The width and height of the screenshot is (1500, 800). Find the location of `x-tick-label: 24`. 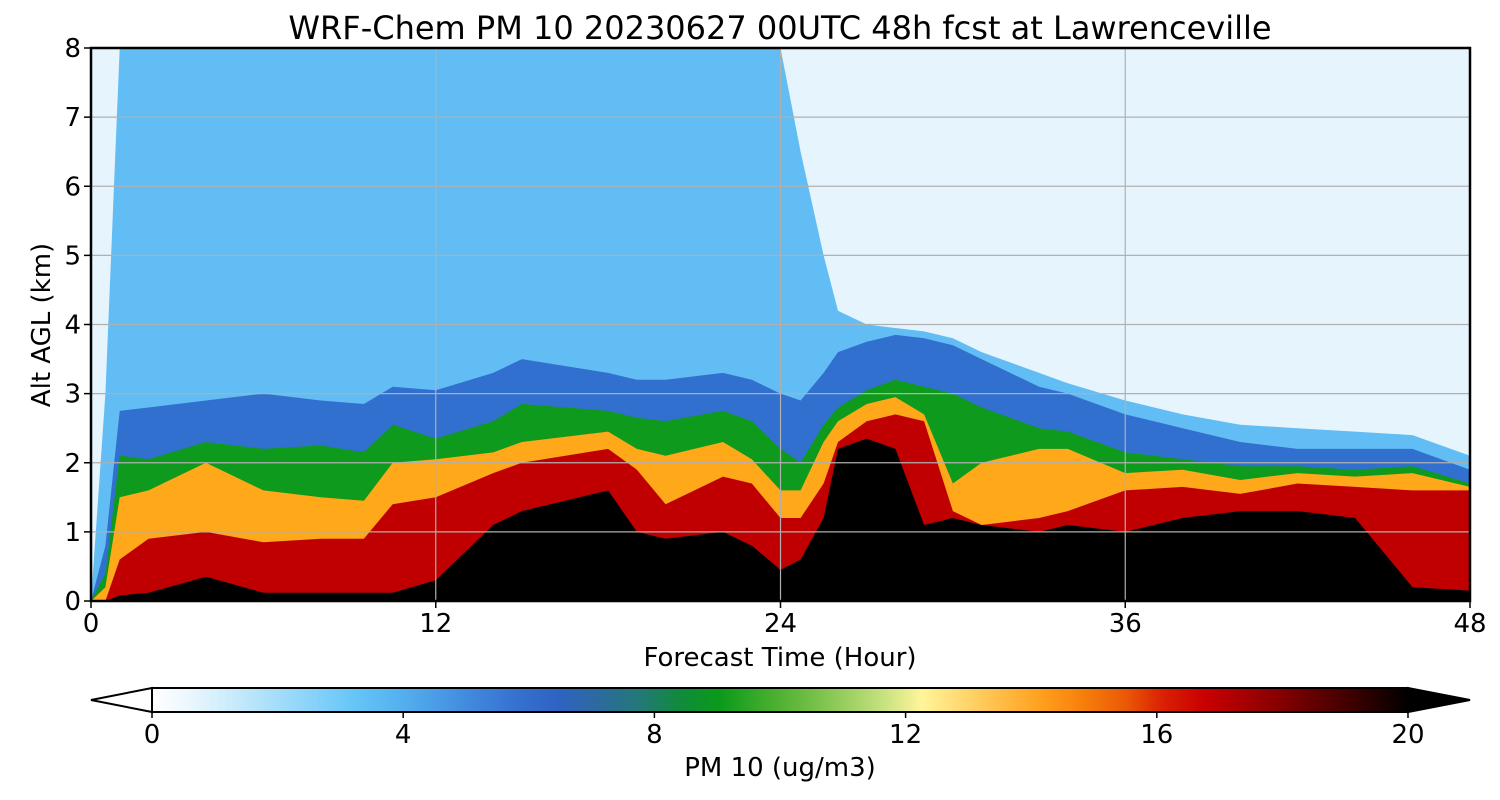

x-tick-label: 24 is located at coordinates (780, 624).